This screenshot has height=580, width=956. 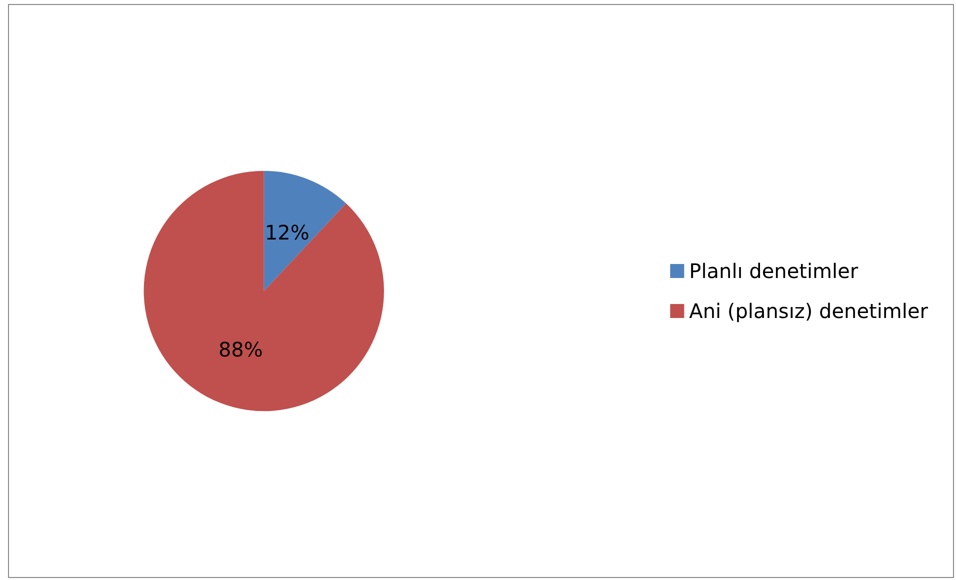 What do you see at coordinates (774, 271) in the screenshot?
I see `legend-label: Planlı denetimler` at bounding box center [774, 271].